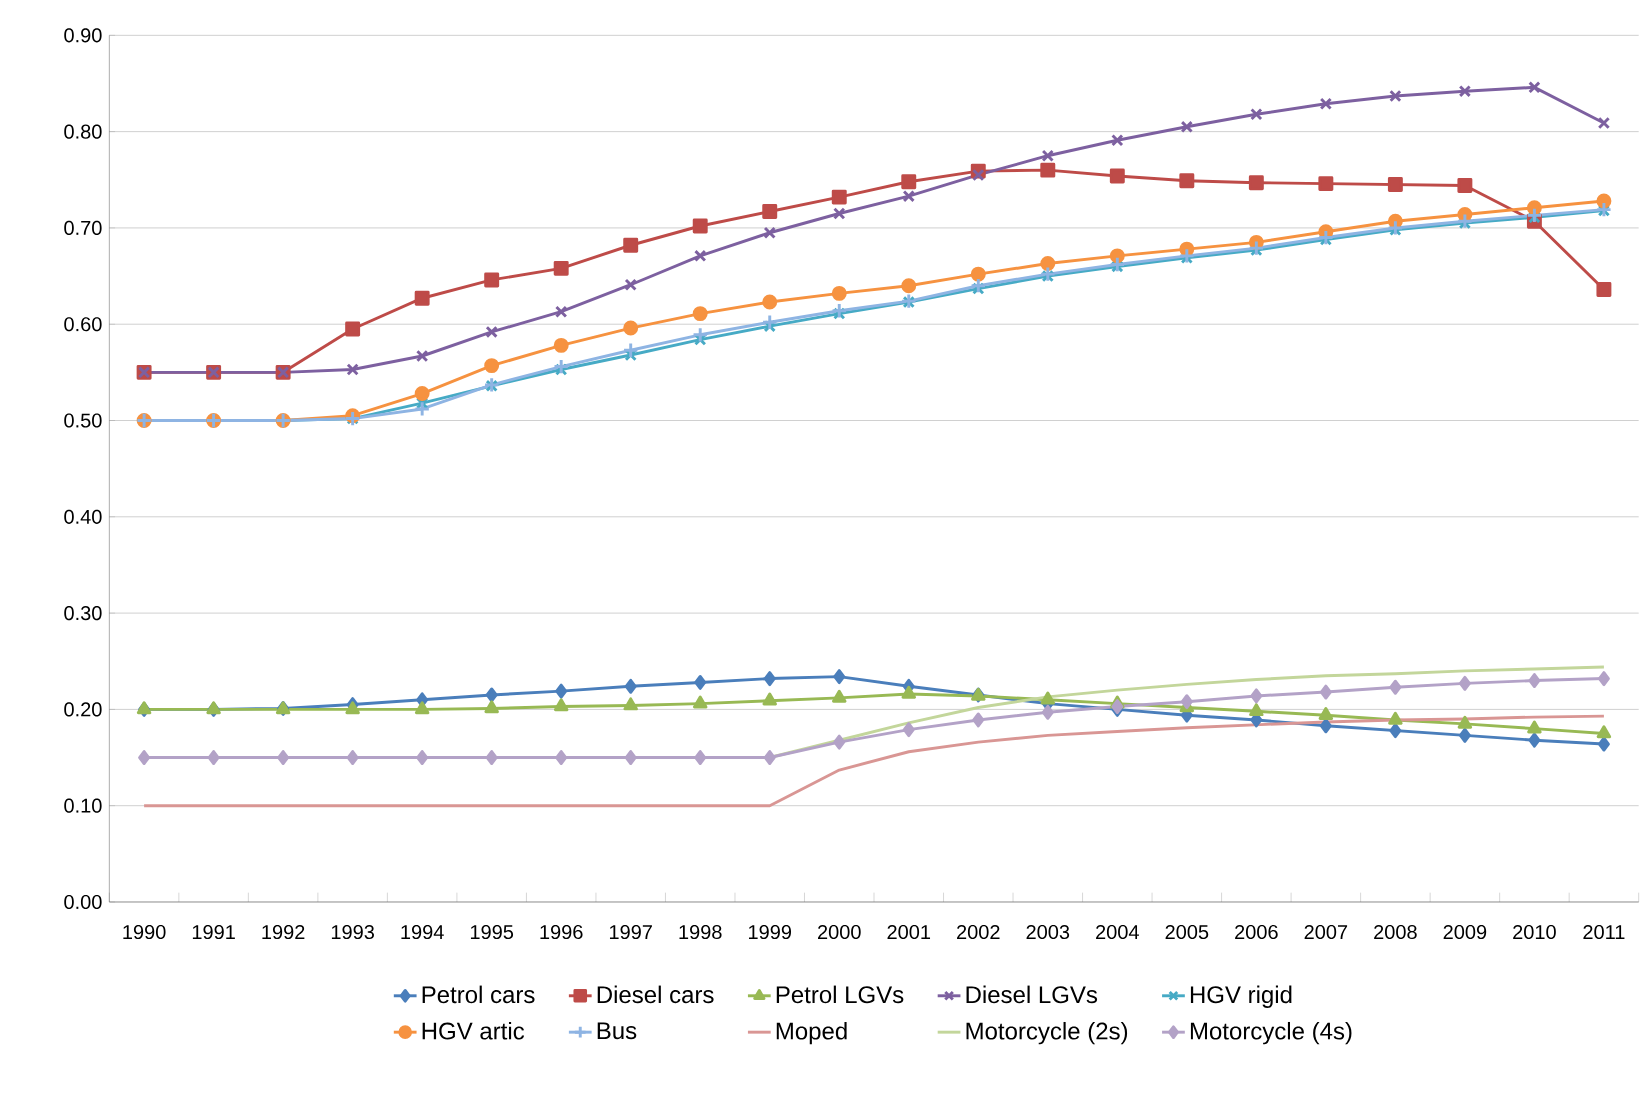  What do you see at coordinates (492, 932) in the screenshot?
I see `x-tick-label: 1995` at bounding box center [492, 932].